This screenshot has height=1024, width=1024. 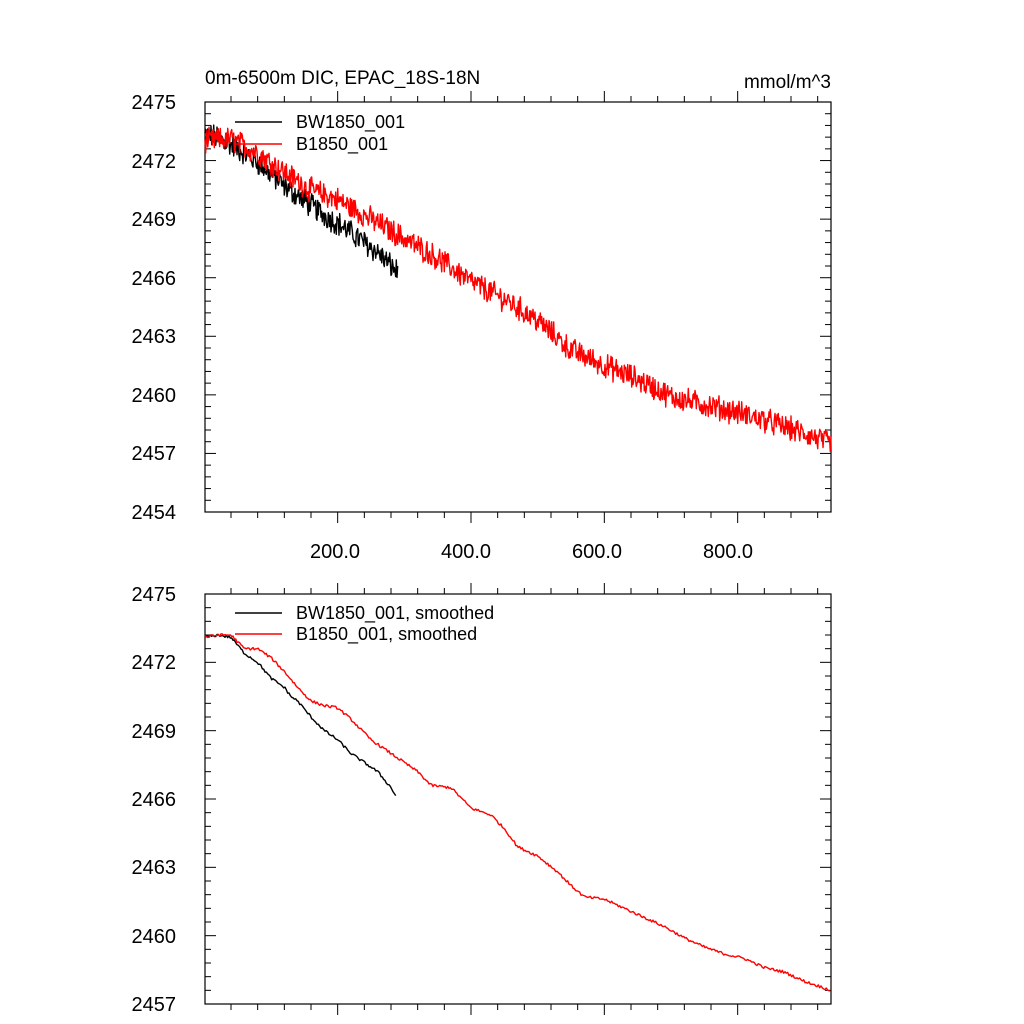 I want to click on bottom-legend: BW1850_001, smoothed B1850_001, smoothed, so click(x=364, y=624).